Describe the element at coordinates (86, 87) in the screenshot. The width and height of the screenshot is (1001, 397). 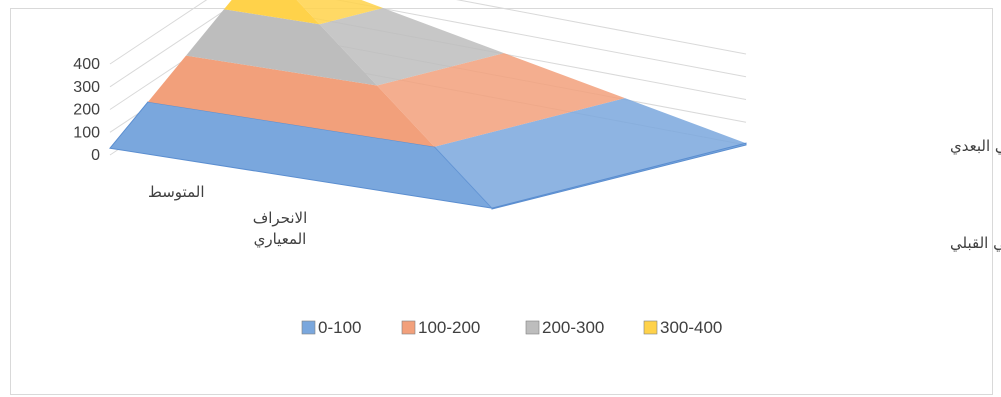
I see `z-tick-label: 300` at that location.